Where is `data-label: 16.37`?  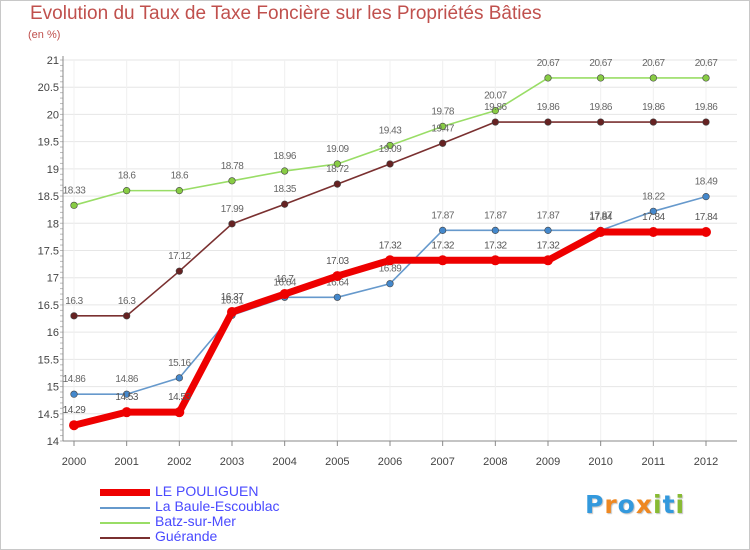 data-label: 16.37 is located at coordinates (232, 297).